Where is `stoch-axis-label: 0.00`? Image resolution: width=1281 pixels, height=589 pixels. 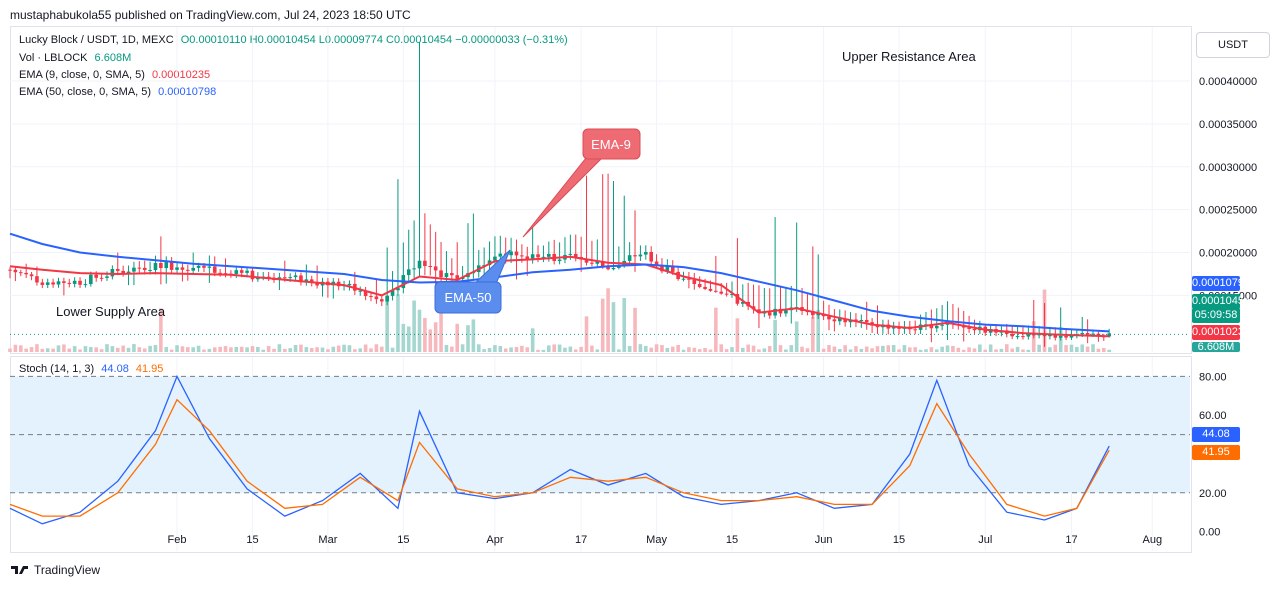 stoch-axis-label: 0.00 is located at coordinates (1209, 533).